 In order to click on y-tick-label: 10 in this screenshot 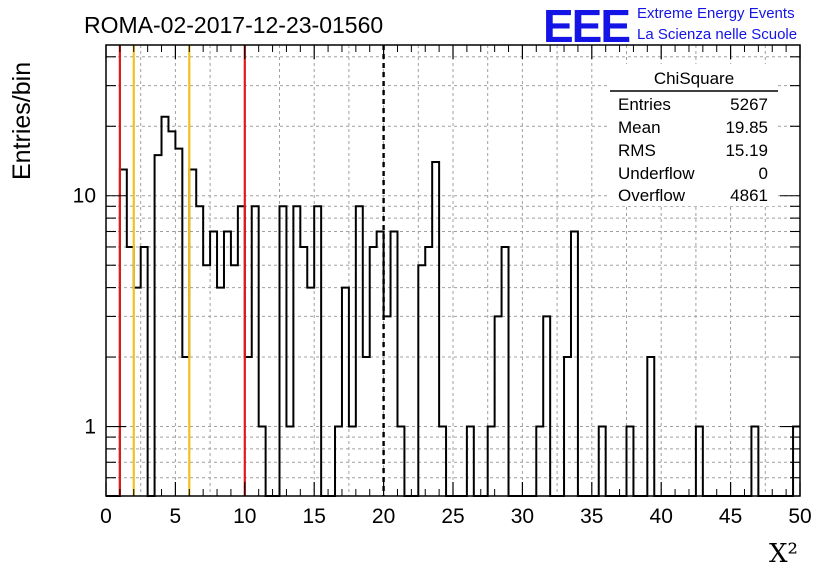, I will do `click(84, 196)`.